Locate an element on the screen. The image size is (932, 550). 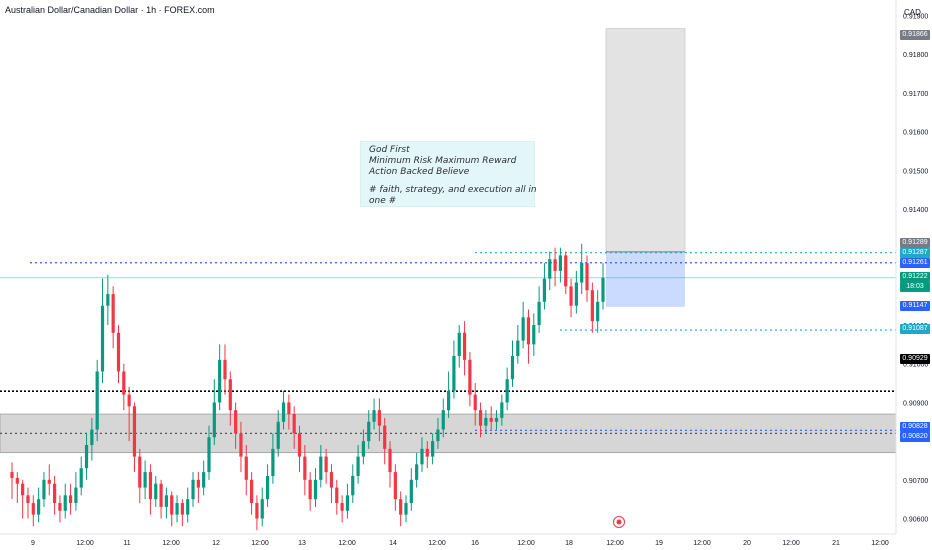
target-zone is located at coordinates (645, 140).